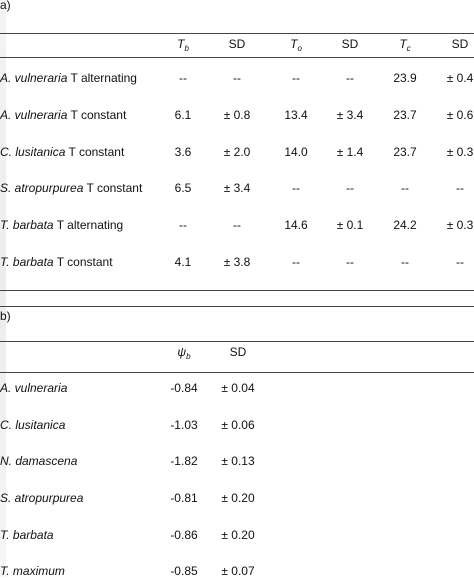 The height and width of the screenshot is (578, 474). What do you see at coordinates (238, 461) in the screenshot?
I see `table-cell: ± 0.13` at bounding box center [238, 461].